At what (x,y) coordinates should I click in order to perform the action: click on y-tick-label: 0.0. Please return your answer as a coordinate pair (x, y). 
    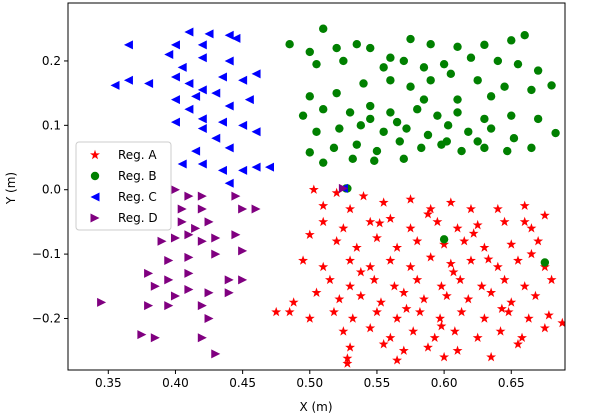
    Looking at the image, I should click on (51, 190).